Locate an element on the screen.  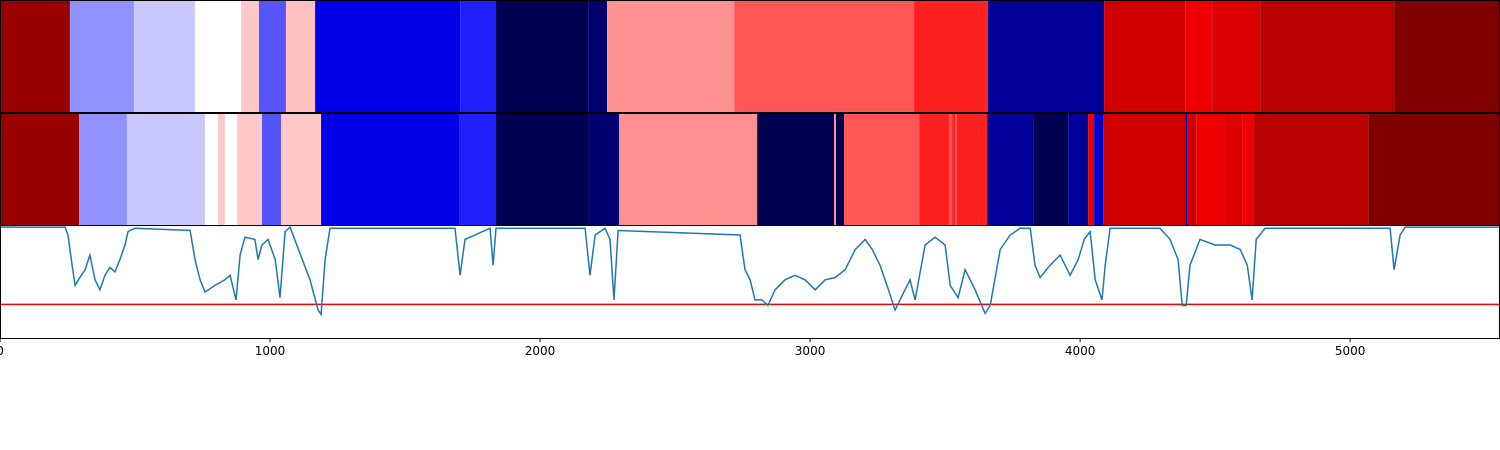
x-tick-label: 2000 is located at coordinates (540, 351).